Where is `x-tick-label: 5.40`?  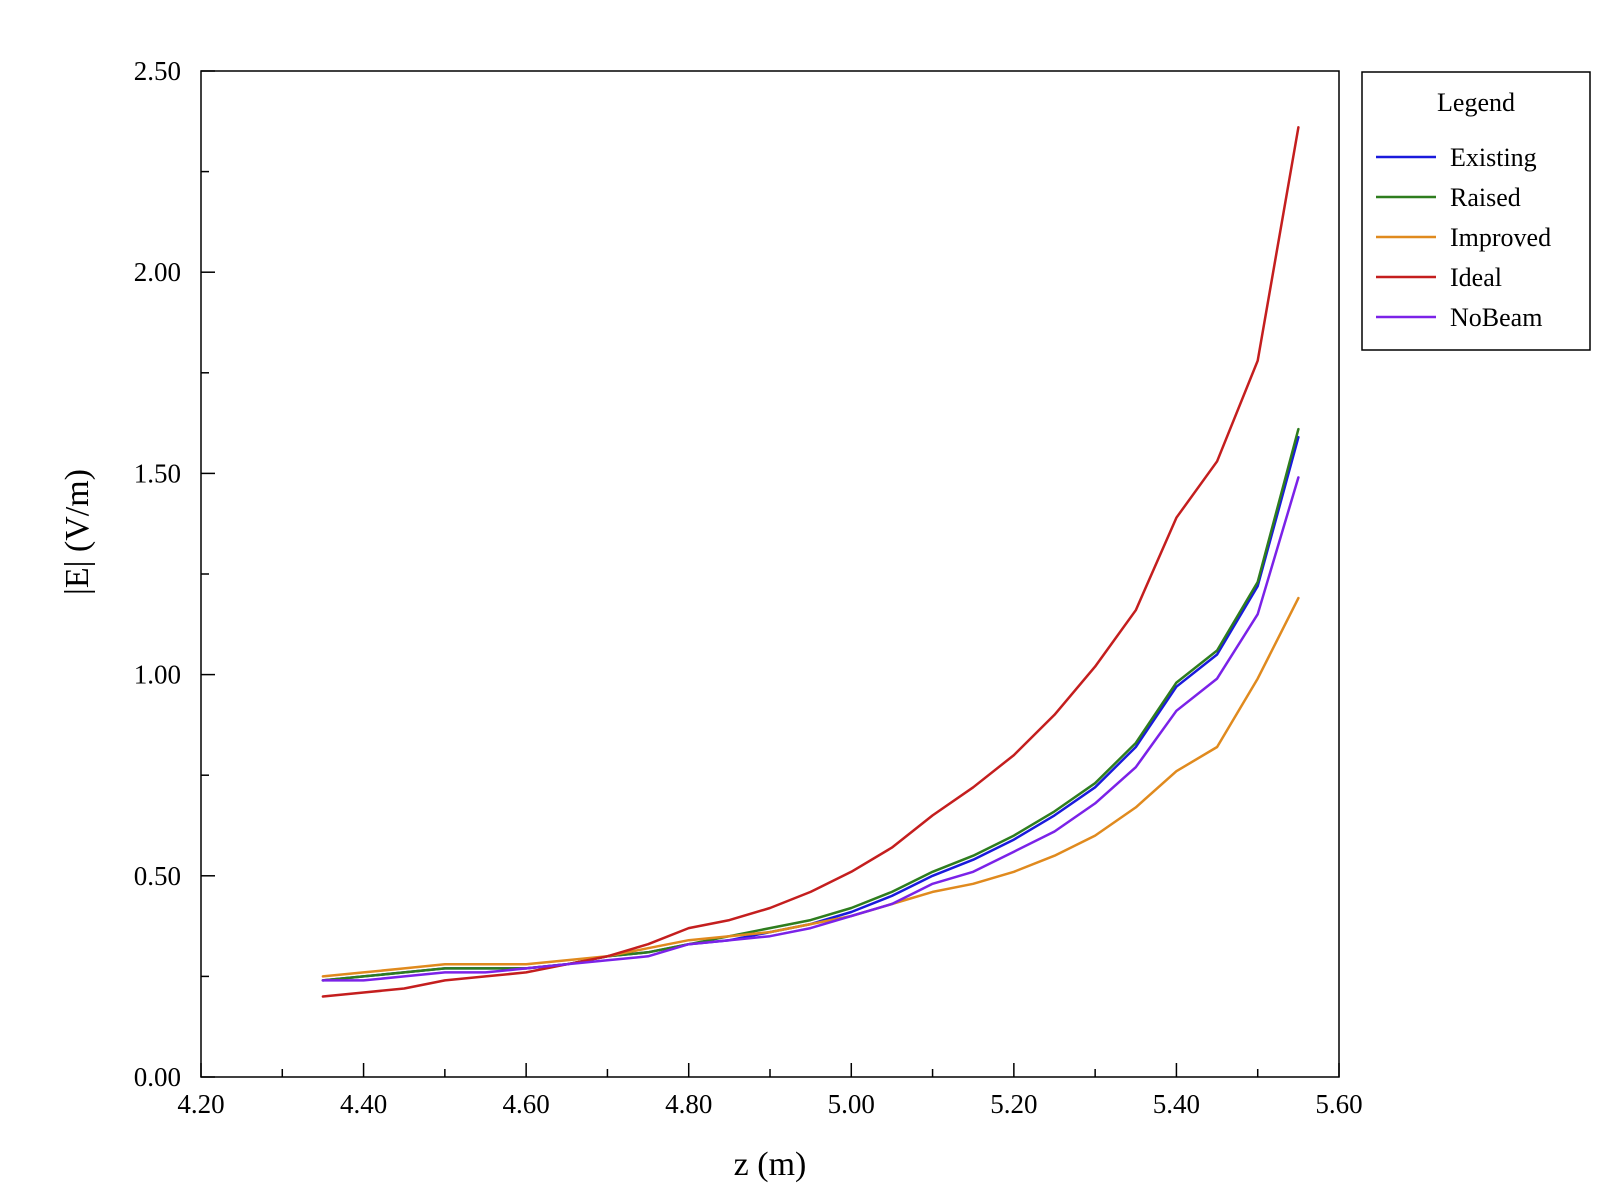 x-tick-label: 5.40 is located at coordinates (1176, 1104).